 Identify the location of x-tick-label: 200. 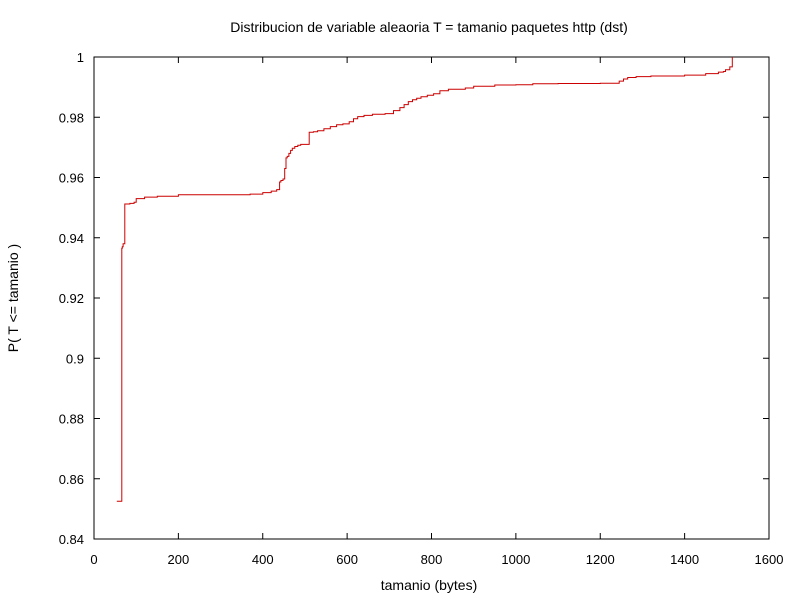
(179, 559).